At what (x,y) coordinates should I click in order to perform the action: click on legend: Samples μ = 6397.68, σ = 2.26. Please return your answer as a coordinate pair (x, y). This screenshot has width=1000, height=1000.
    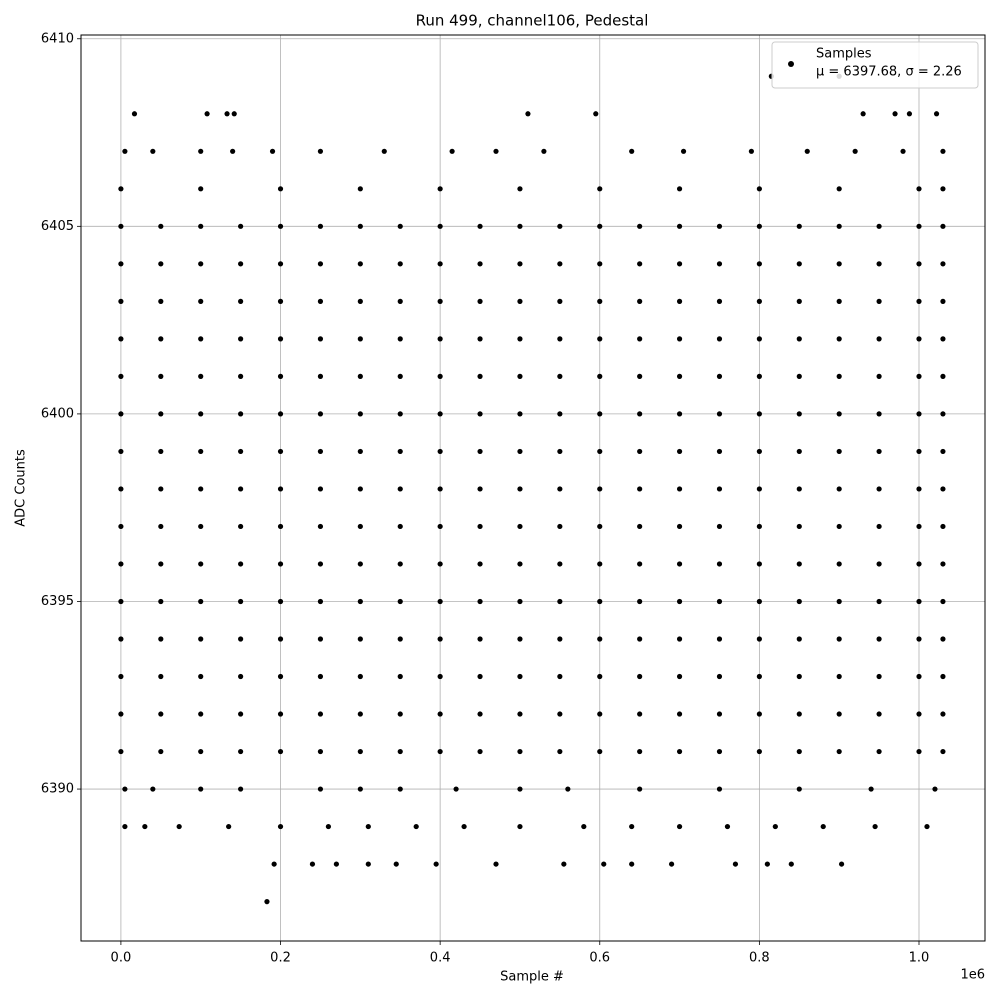
    Looking at the image, I should click on (875, 65).